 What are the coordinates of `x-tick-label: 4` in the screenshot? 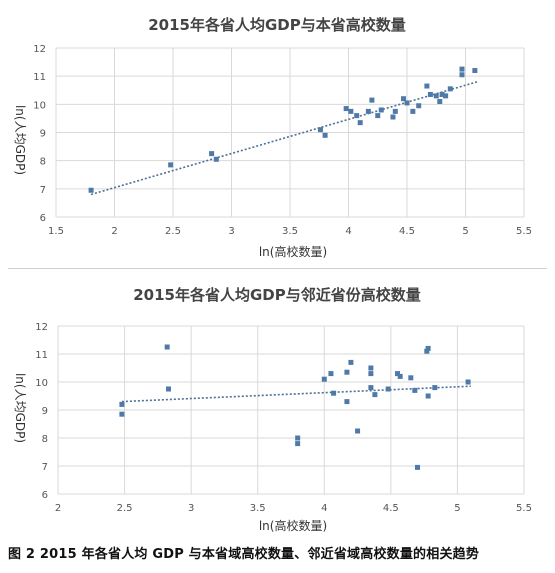 It's located at (348, 231).